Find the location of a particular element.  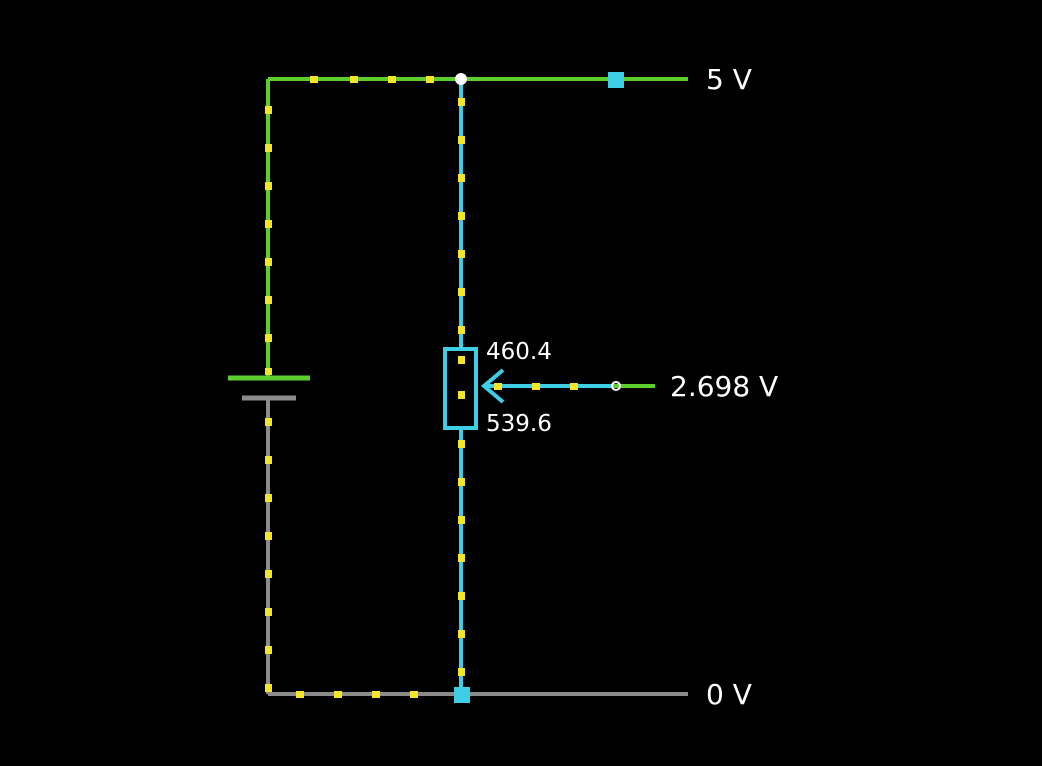

bottom-rail-probe is located at coordinates (462, 695).